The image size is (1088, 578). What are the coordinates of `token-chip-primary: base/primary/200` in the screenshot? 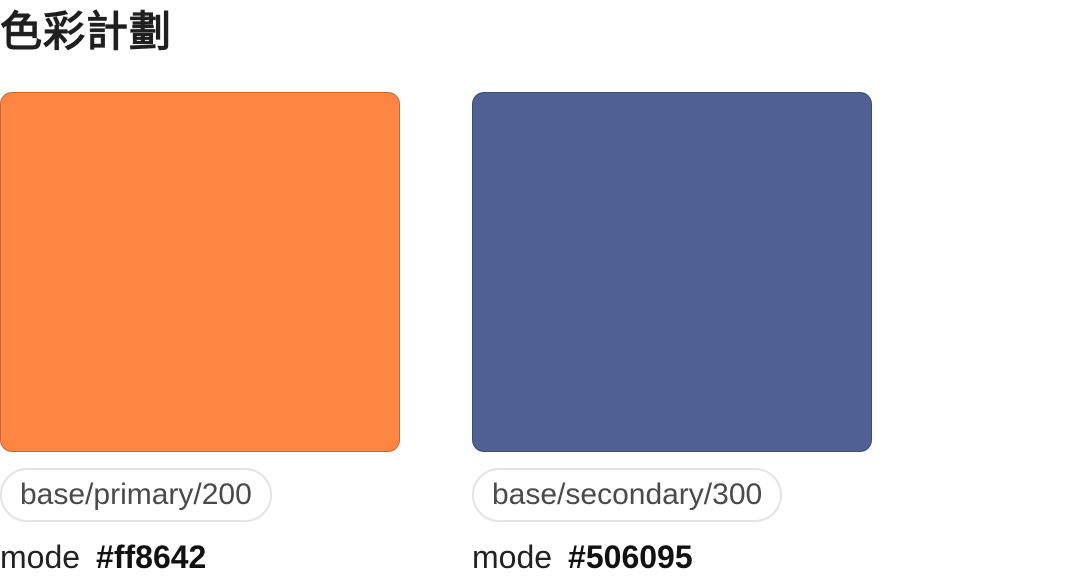 It's located at (136, 495).